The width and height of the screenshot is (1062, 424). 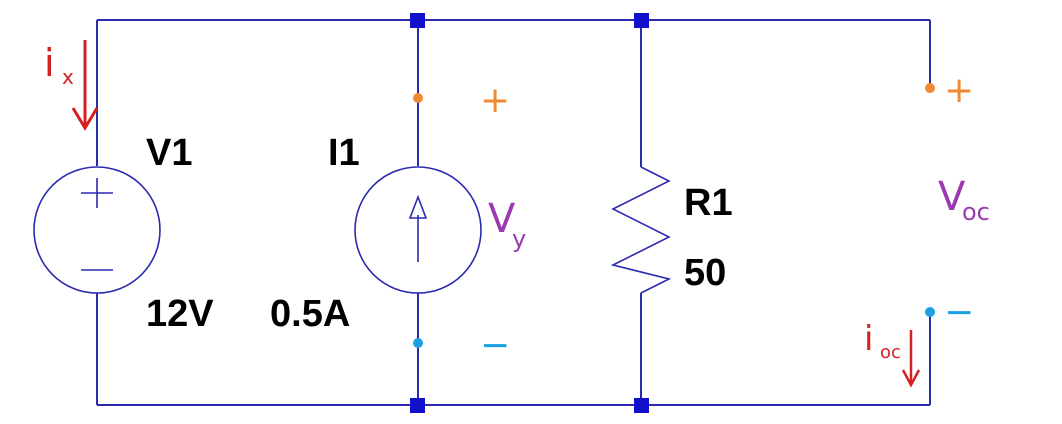 What do you see at coordinates (976, 212) in the screenshot?
I see `voc-subscript: oc` at bounding box center [976, 212].